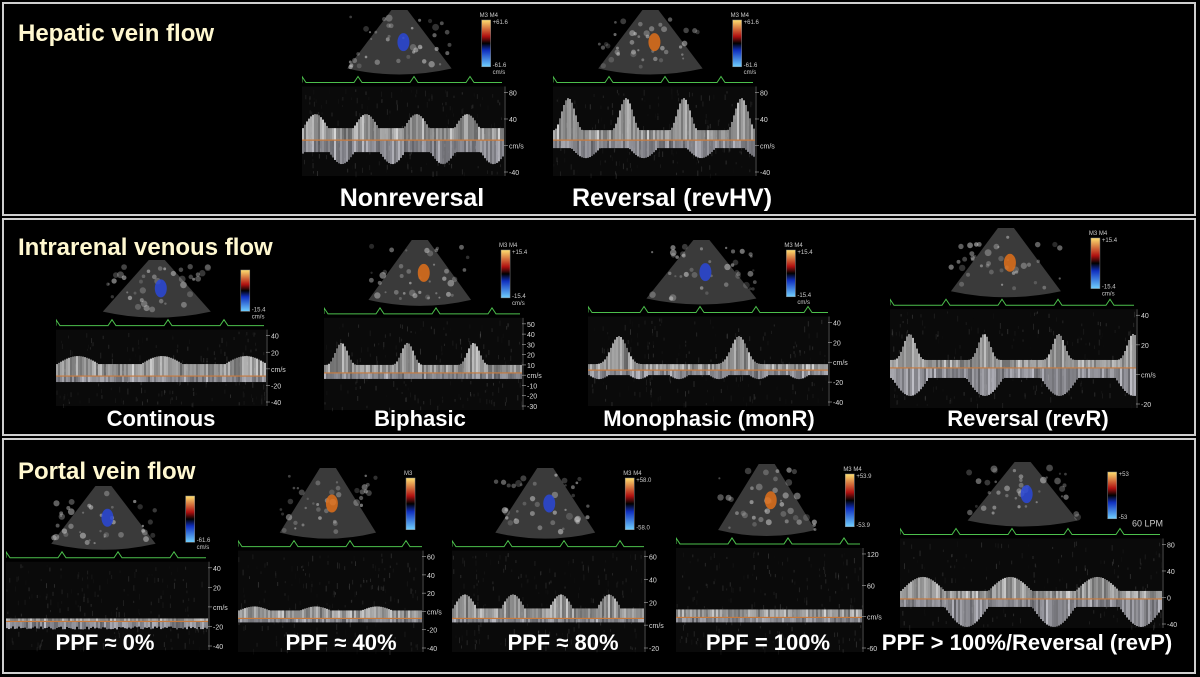 The image size is (1200, 677). I want to click on portal-title: Portal vein flow, so click(107, 471).